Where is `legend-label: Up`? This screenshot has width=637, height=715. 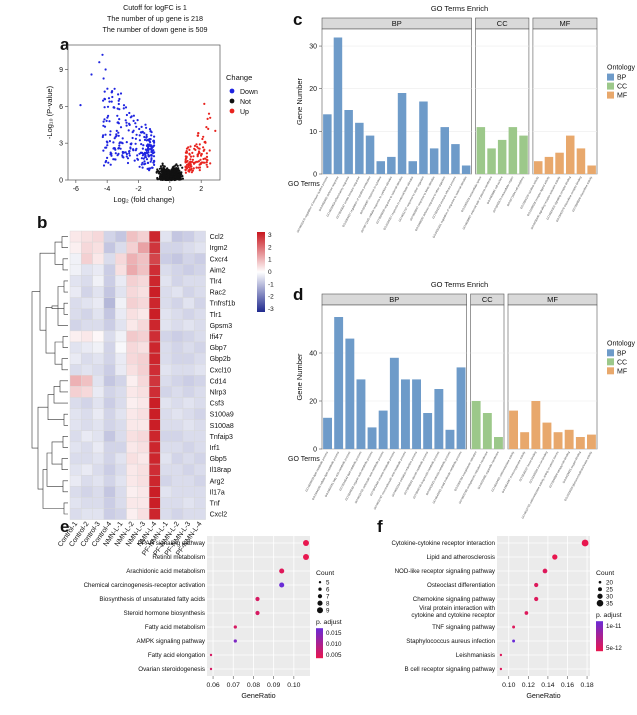 legend-label: Up is located at coordinates (244, 112).